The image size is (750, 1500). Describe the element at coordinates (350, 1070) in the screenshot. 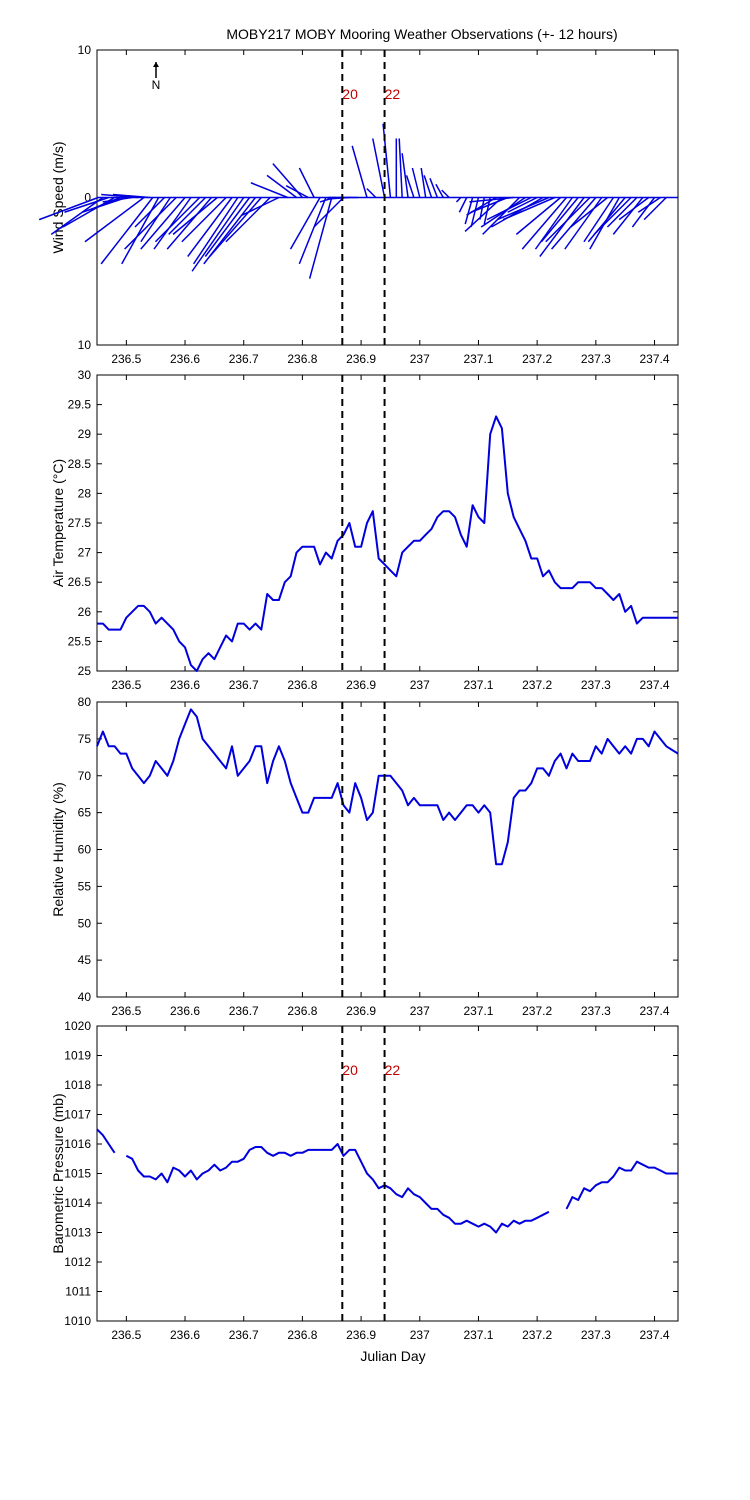

I see `time-marker-label: 20` at that location.